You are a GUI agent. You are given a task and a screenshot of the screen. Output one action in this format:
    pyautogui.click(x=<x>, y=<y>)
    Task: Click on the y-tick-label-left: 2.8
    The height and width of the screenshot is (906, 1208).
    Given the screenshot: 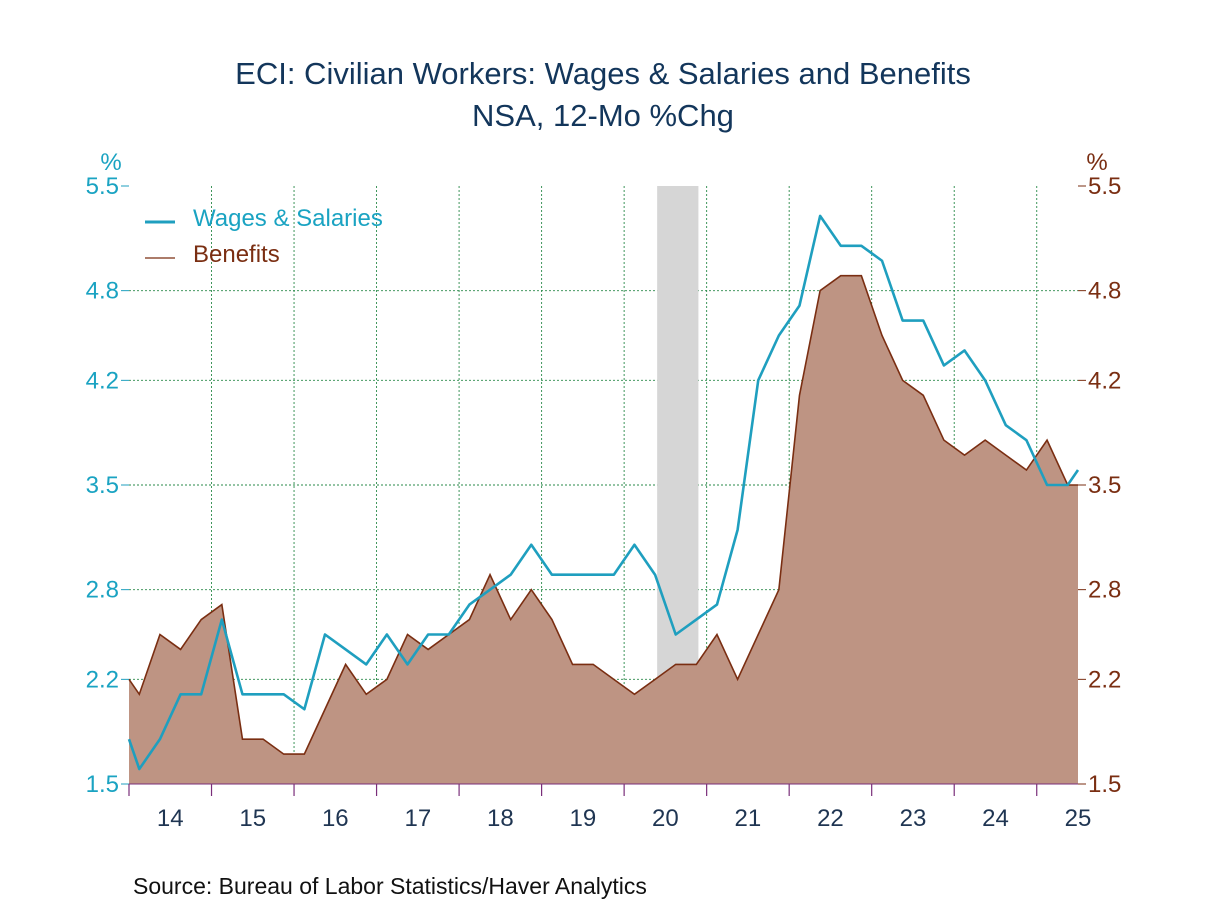 What is the action you would take?
    pyautogui.click(x=102, y=590)
    